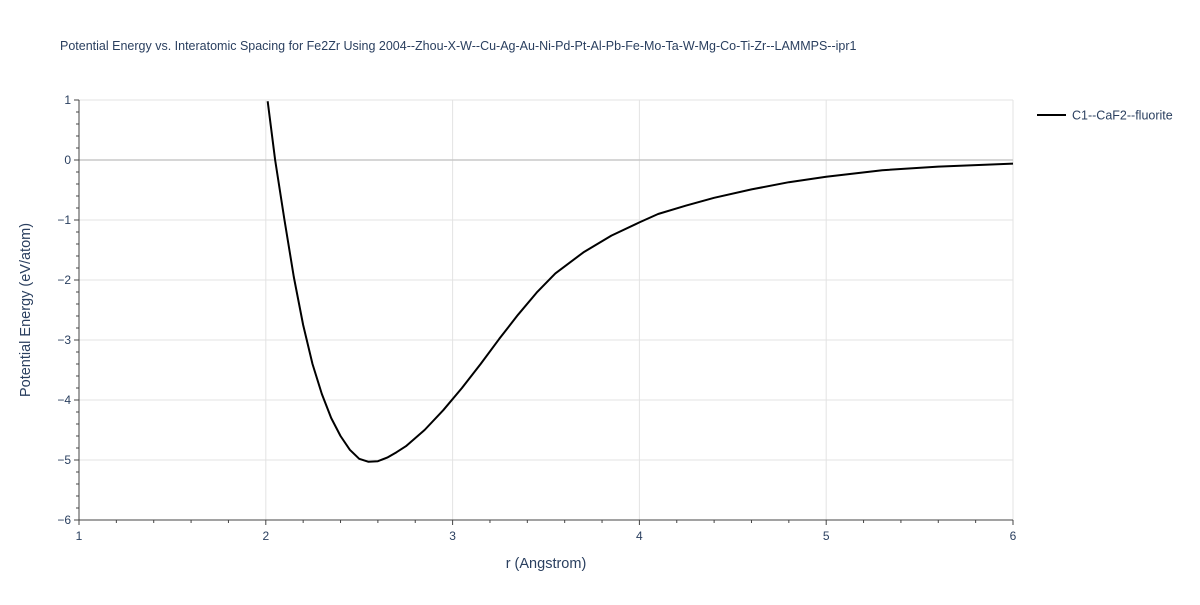 The image size is (1200, 605). What do you see at coordinates (639, 536) in the screenshot?
I see `x-tick-label: 4` at bounding box center [639, 536].